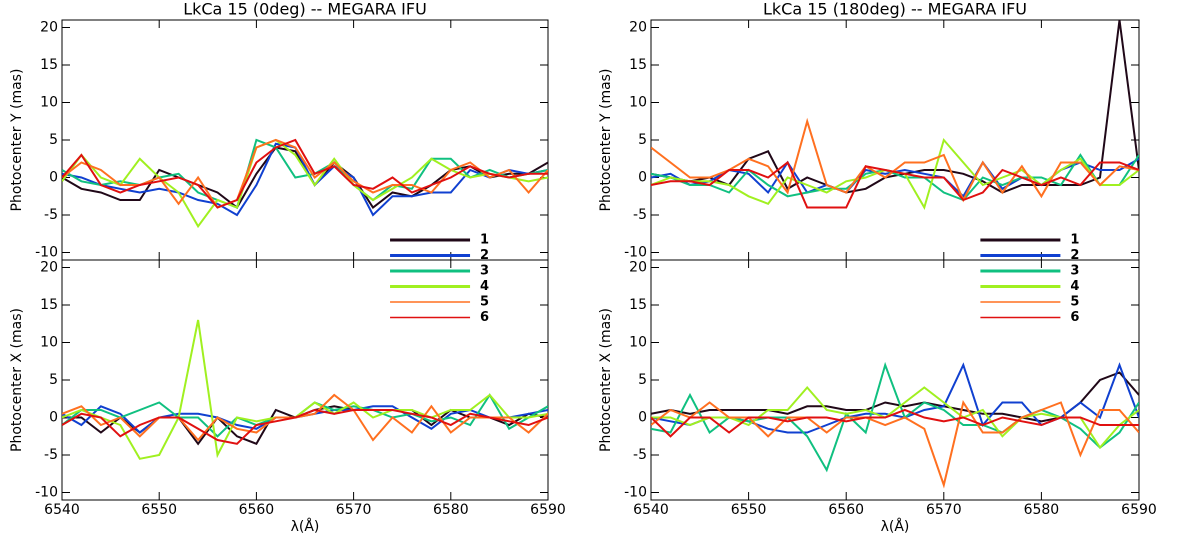 The image size is (1182, 541). I want to click on chart-title: LkCa 15 (180deg) -- MEGARA IFU, so click(895, 9).